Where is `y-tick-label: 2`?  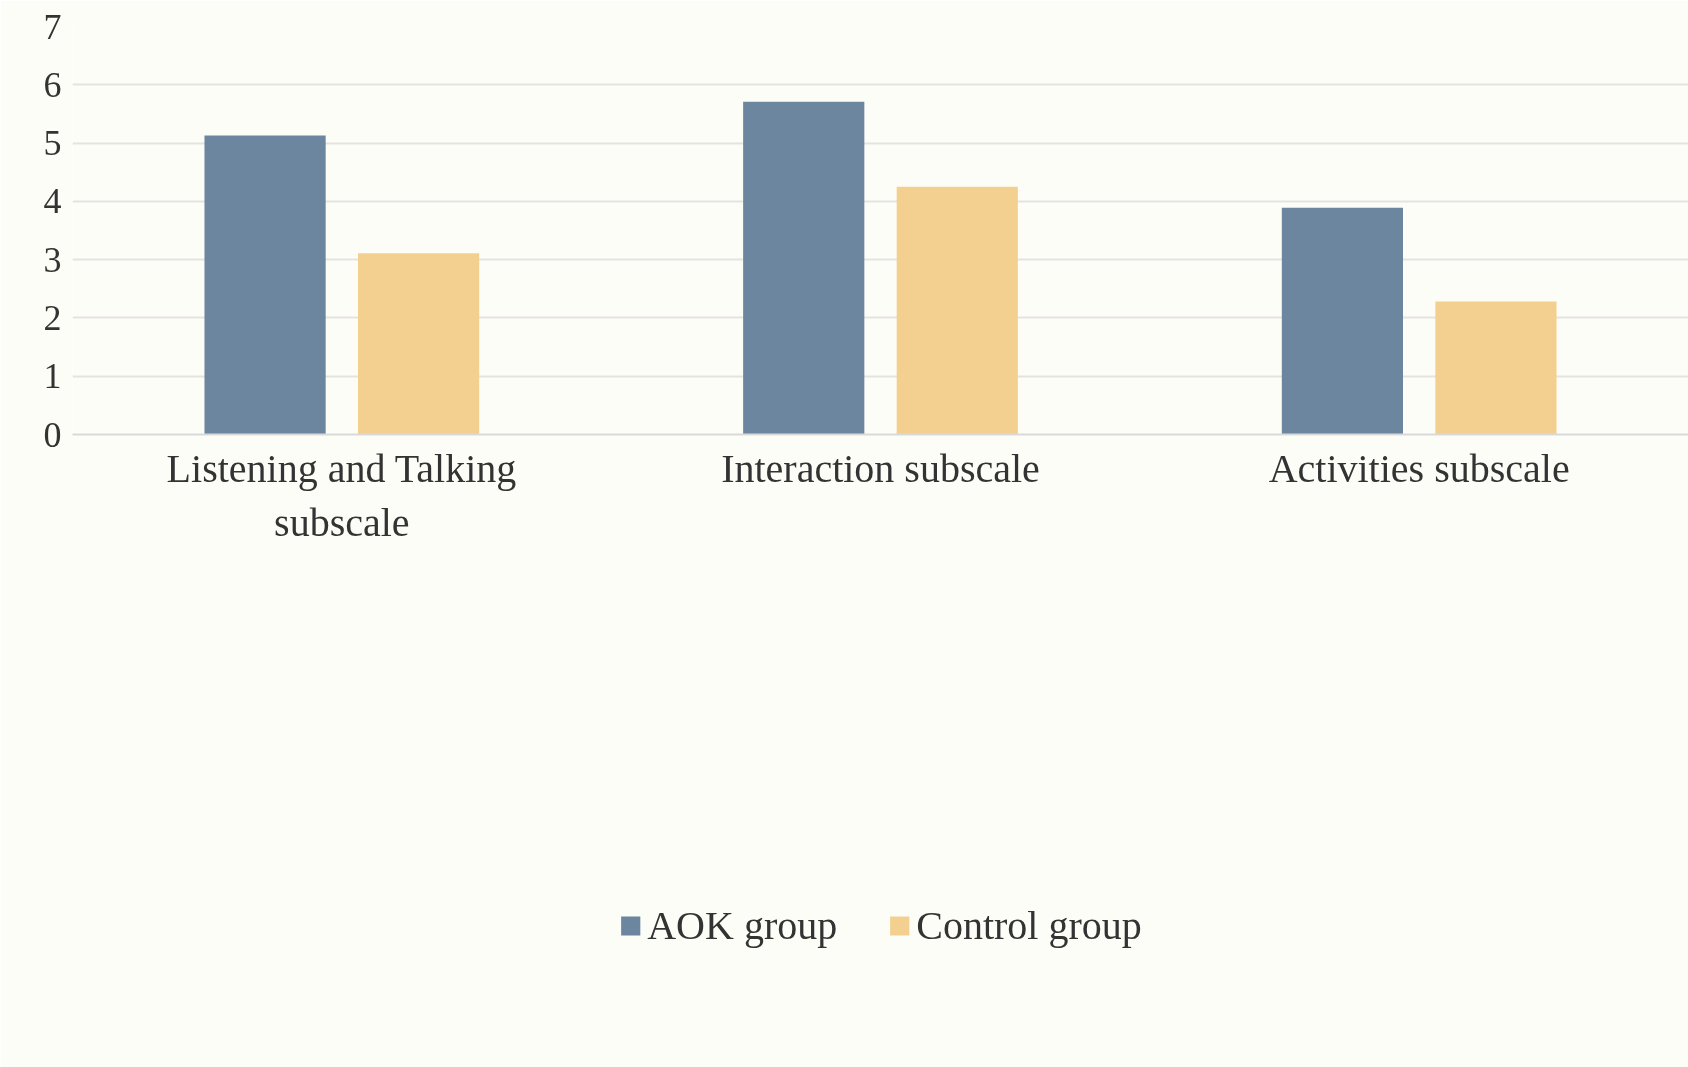 y-tick-label: 2 is located at coordinates (52, 317).